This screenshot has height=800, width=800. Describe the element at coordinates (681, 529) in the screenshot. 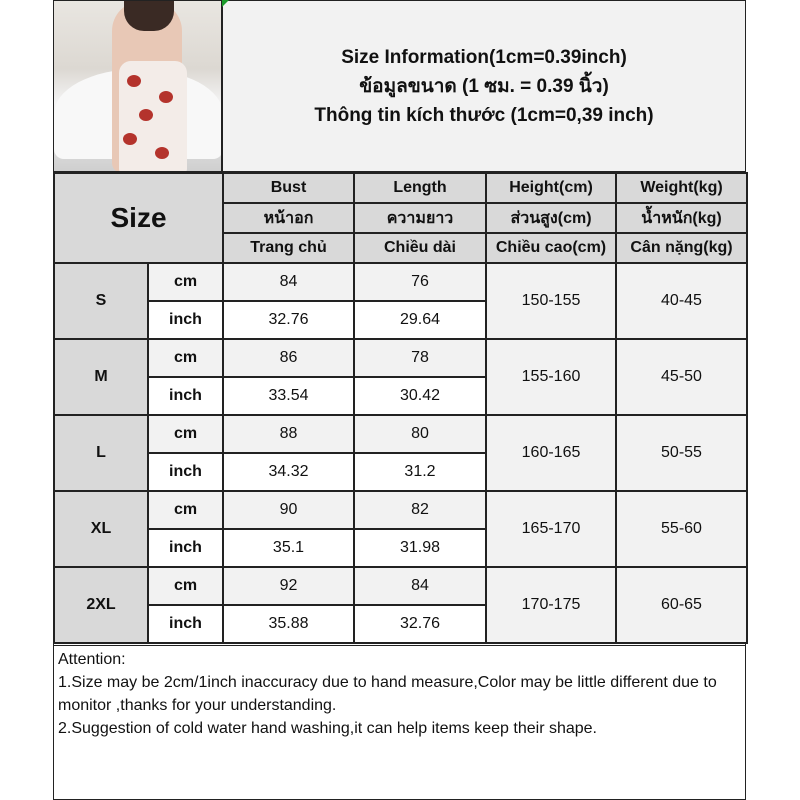

I see `weight-range: 55-60` at that location.